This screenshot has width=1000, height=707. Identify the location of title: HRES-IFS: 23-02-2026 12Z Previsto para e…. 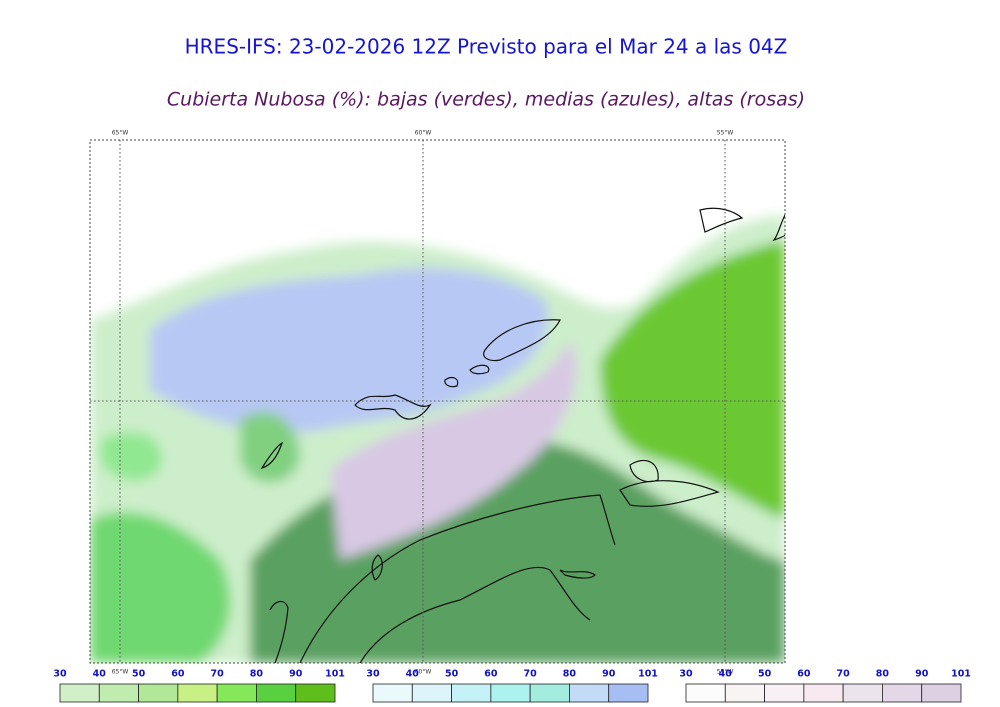
(486, 47).